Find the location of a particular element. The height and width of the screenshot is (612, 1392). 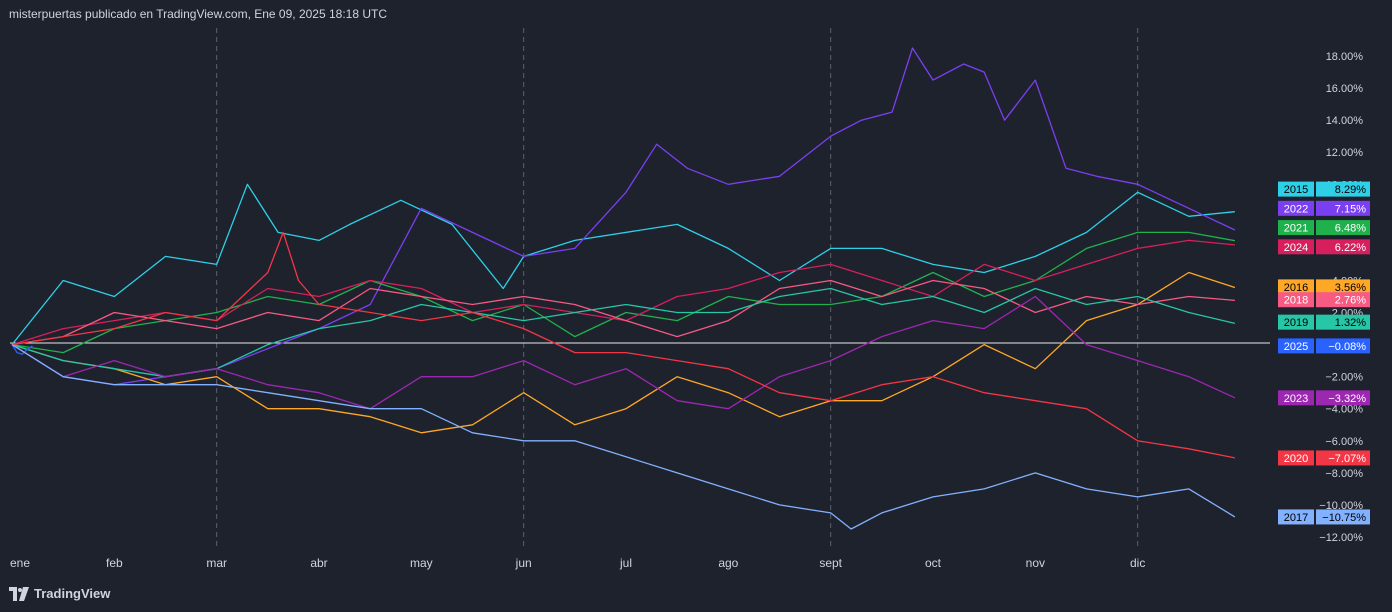

x-tick-label-ene: ene is located at coordinates (20, 563).